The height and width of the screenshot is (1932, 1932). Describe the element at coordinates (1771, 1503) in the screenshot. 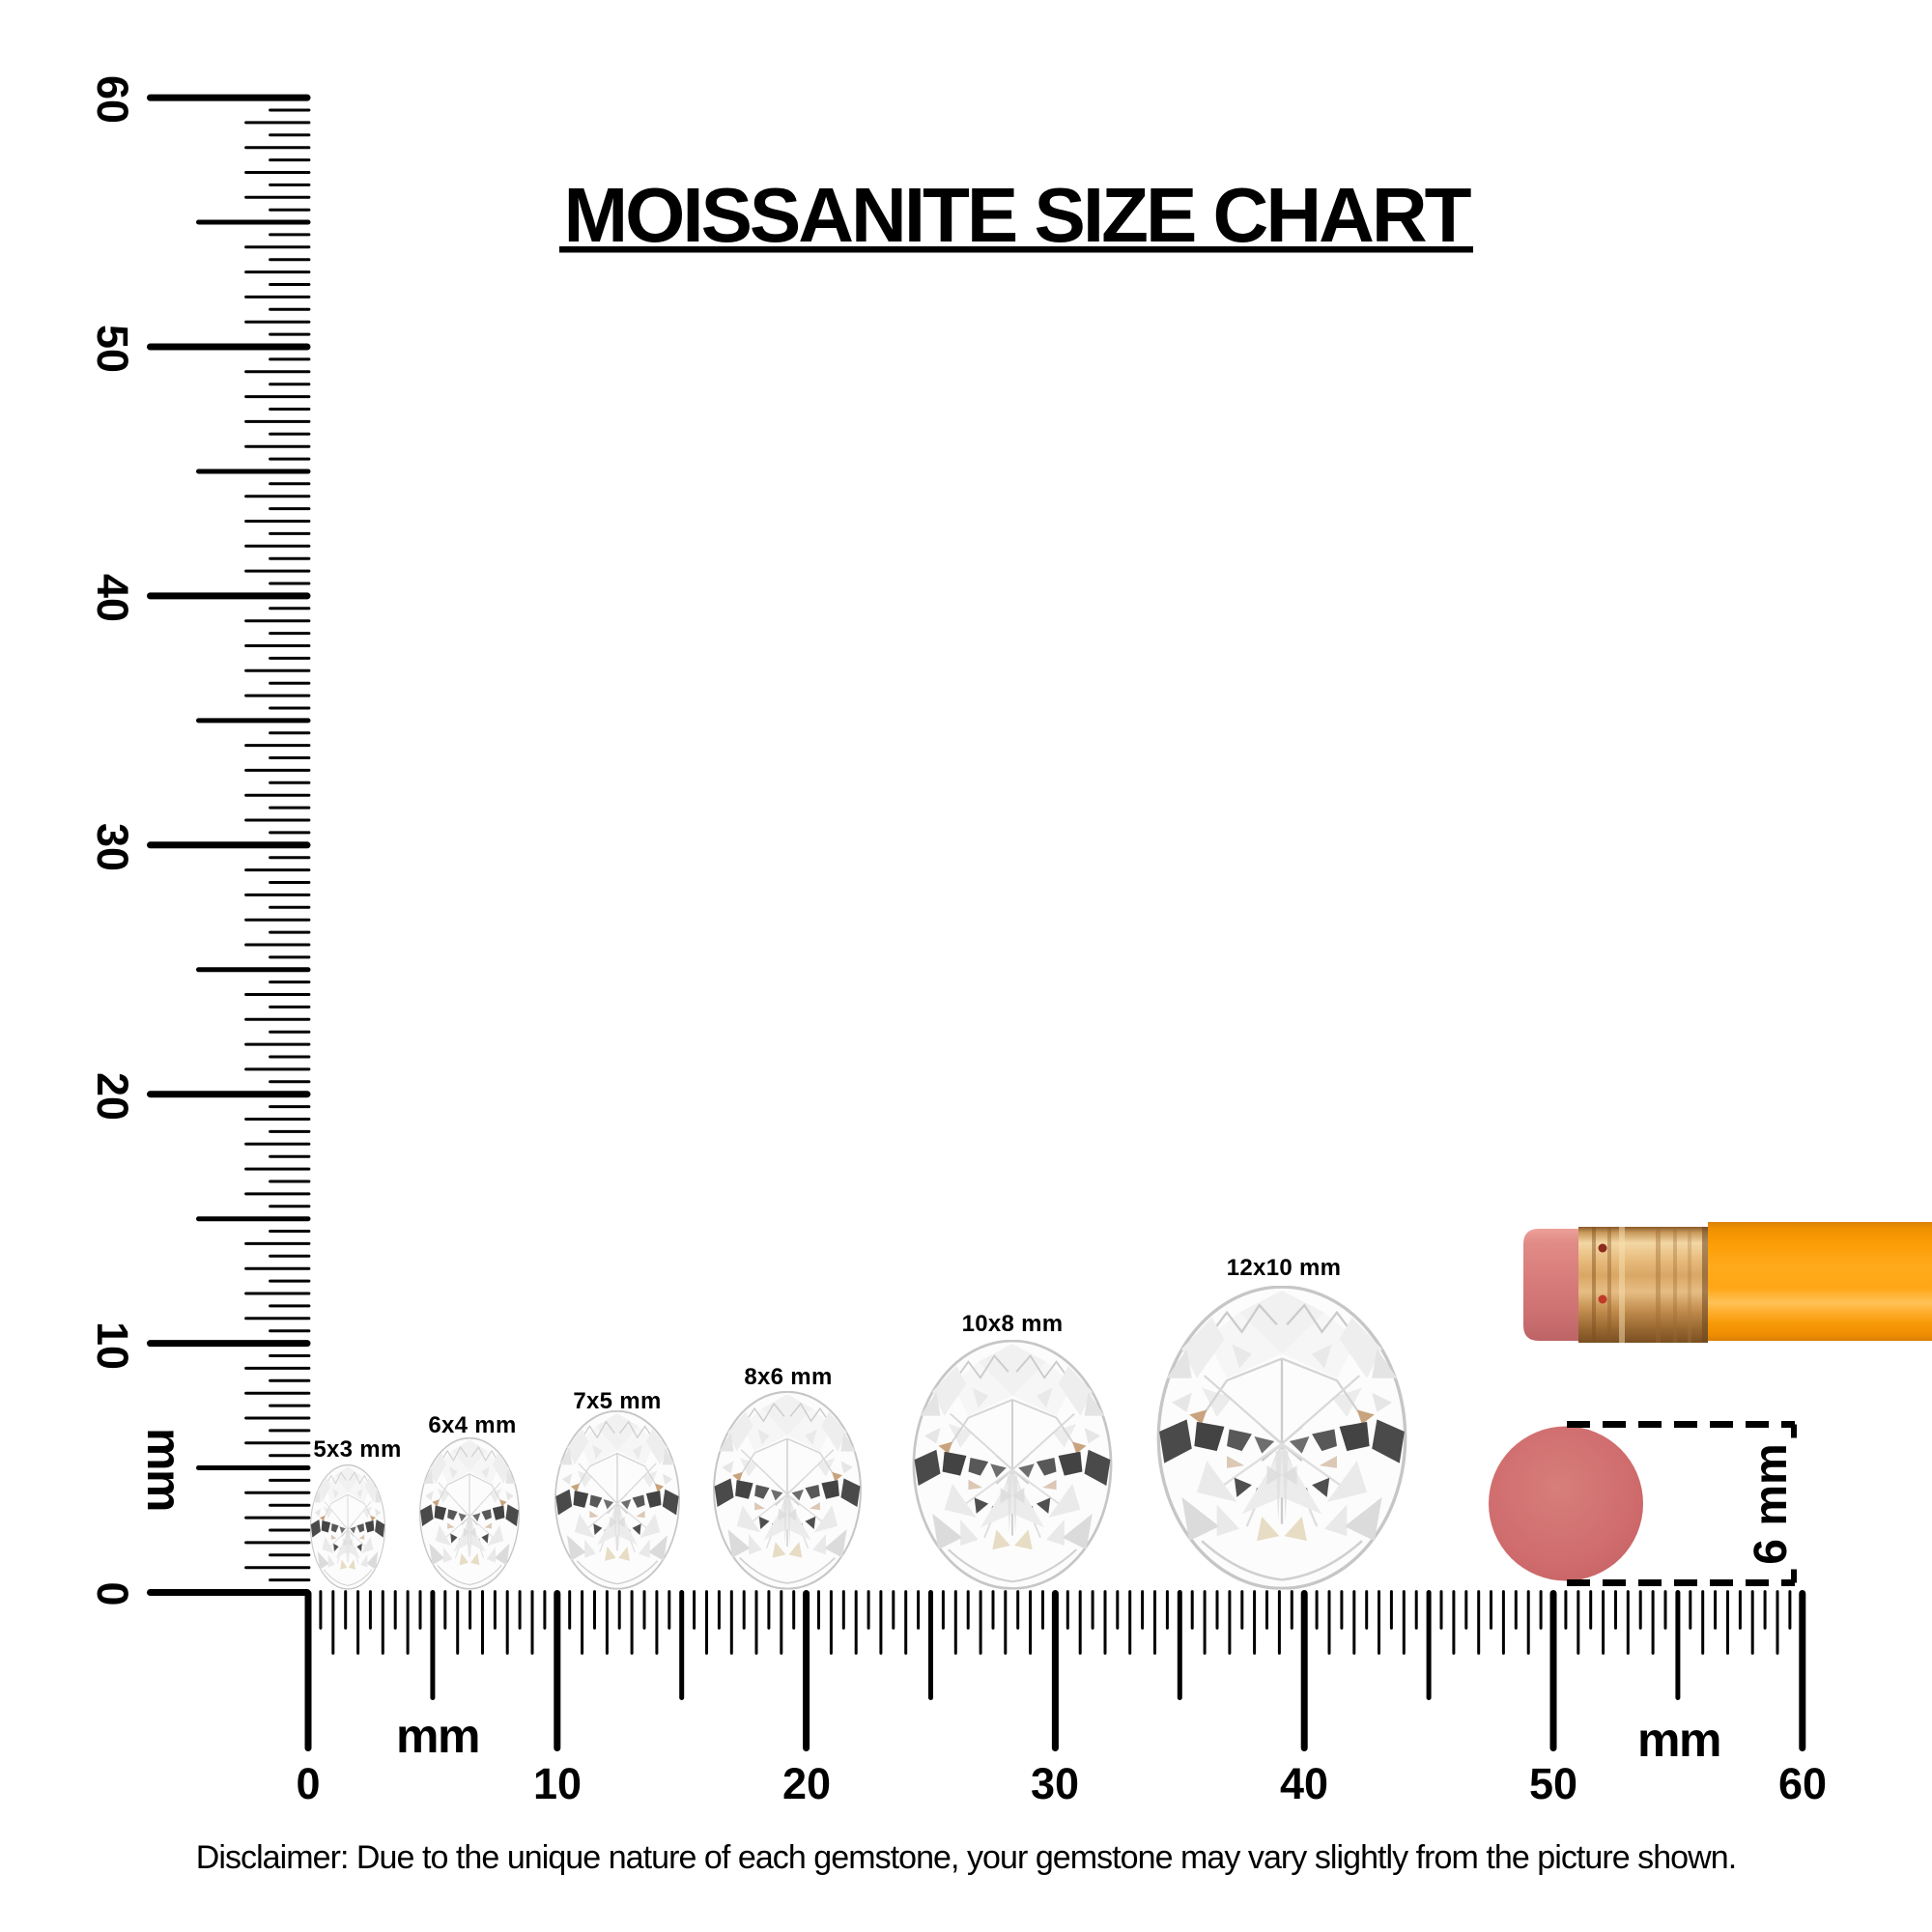

I see `svg-text: 6 mm` at that location.